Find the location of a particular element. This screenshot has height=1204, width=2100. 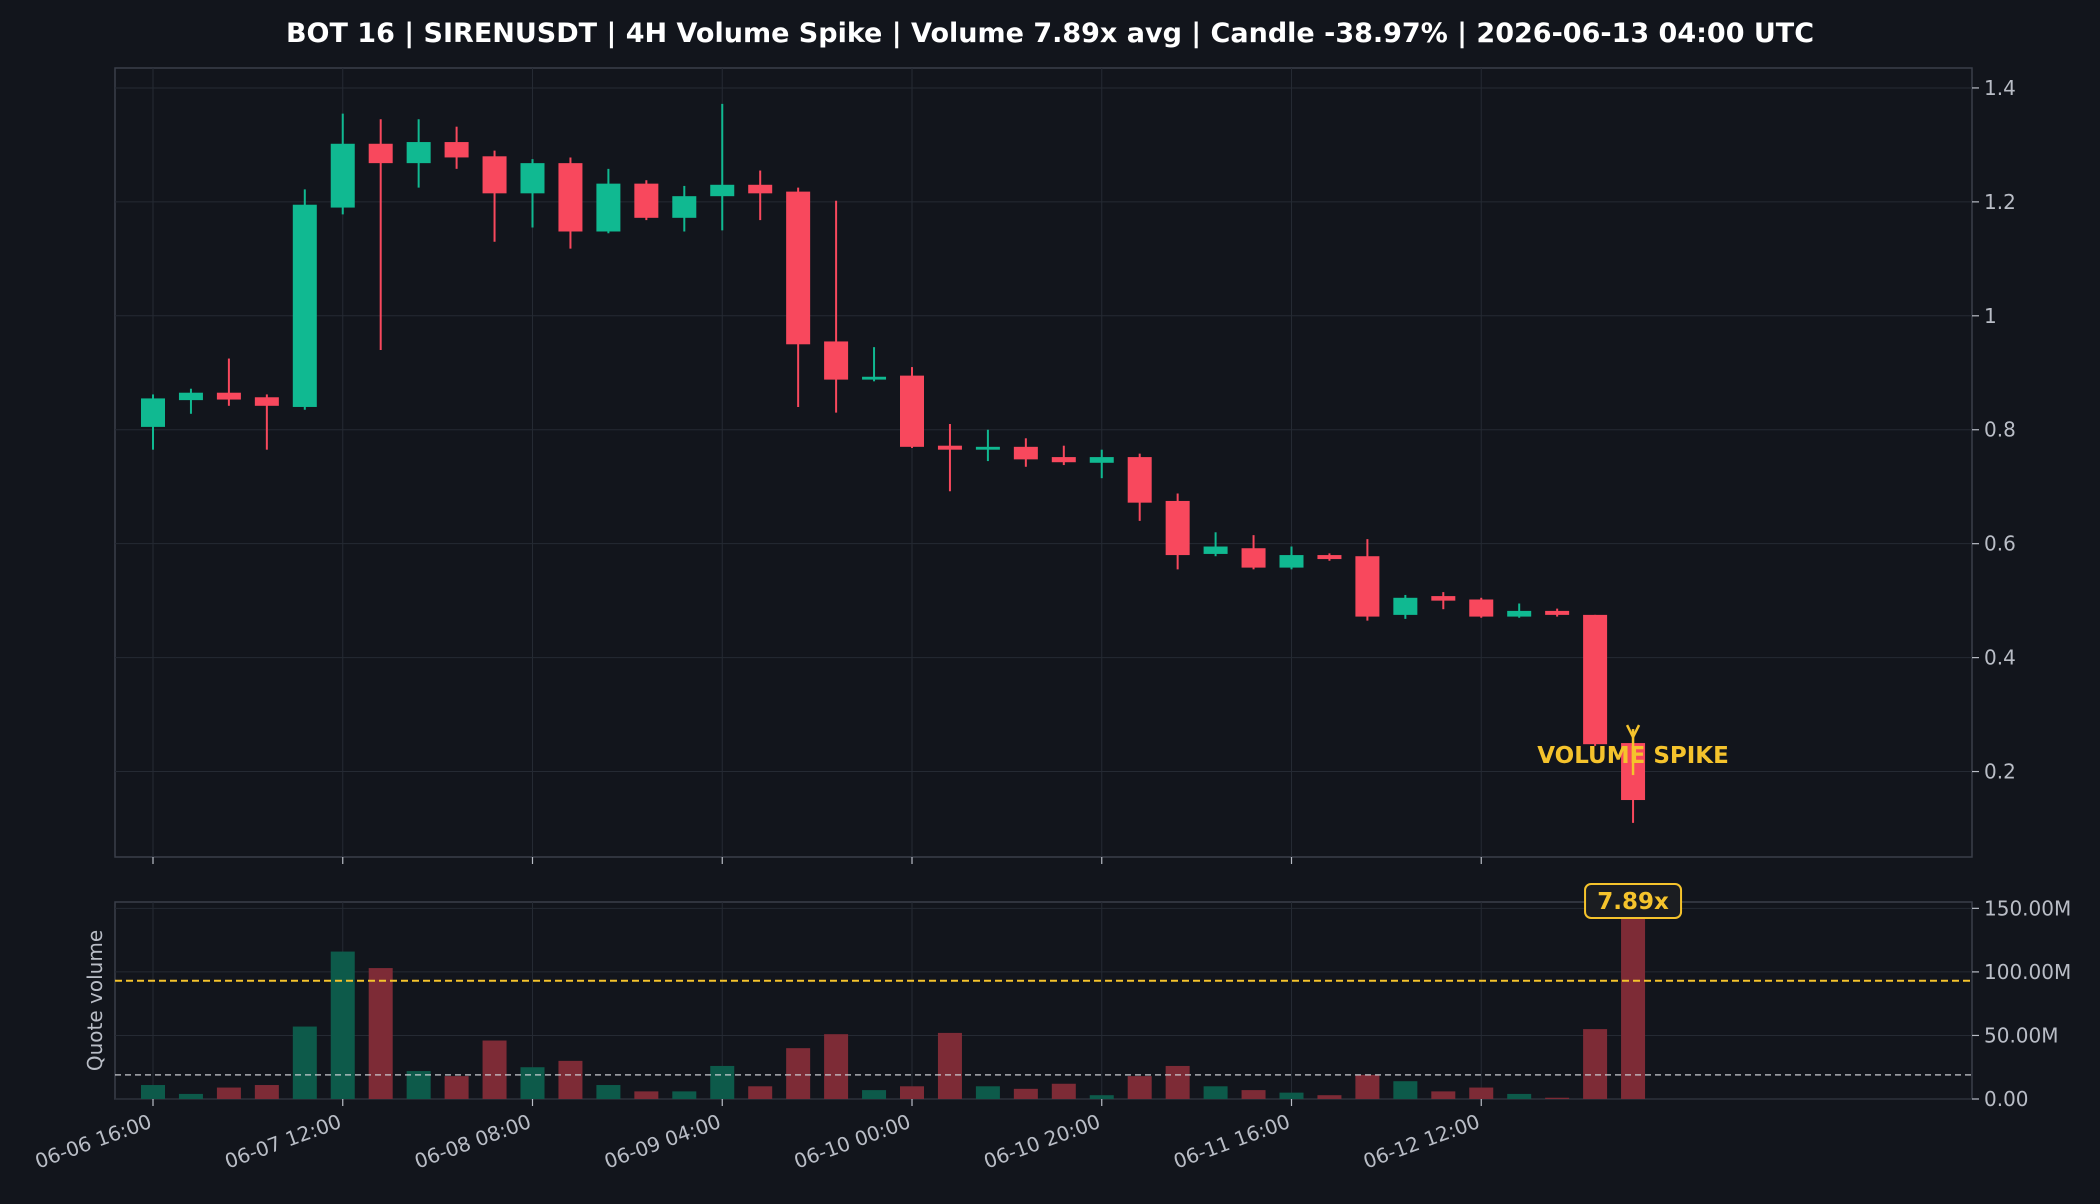

spike-arrow-head is located at coordinates (1633, 732).